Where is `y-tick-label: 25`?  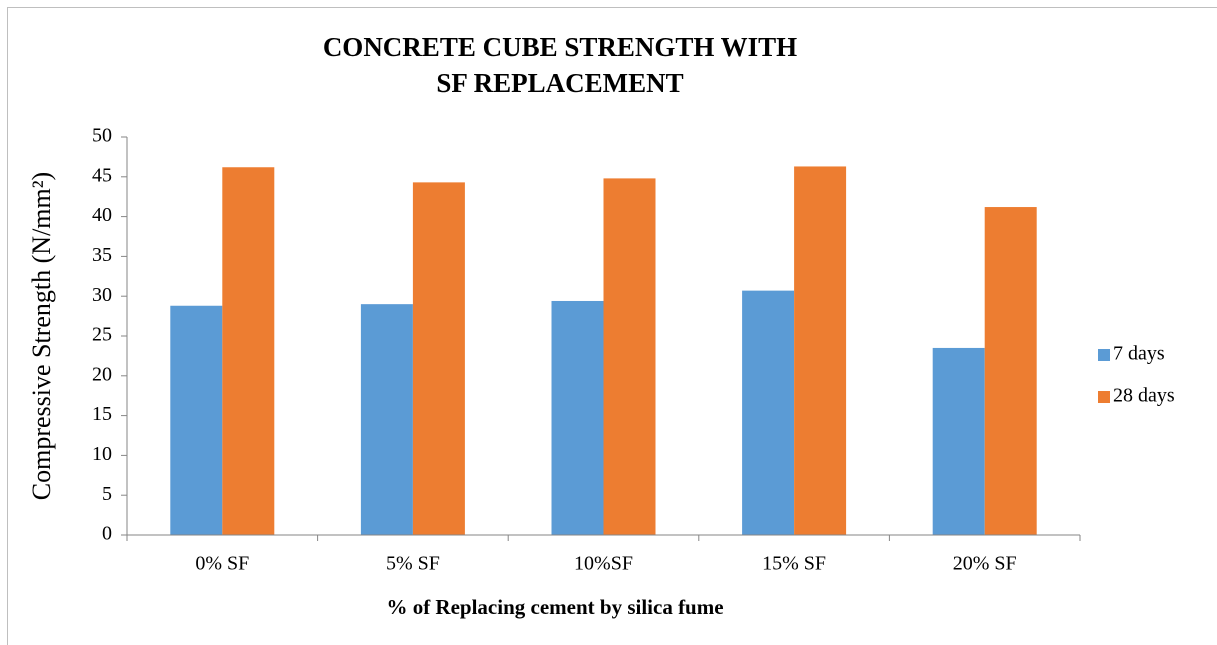 y-tick-label: 25 is located at coordinates (102, 335).